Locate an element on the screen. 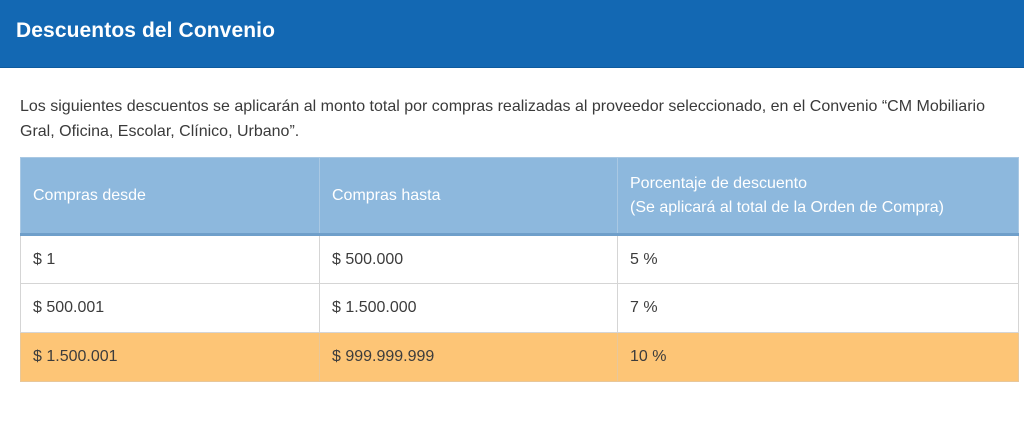  cell-percent: 10 % is located at coordinates (818, 357).